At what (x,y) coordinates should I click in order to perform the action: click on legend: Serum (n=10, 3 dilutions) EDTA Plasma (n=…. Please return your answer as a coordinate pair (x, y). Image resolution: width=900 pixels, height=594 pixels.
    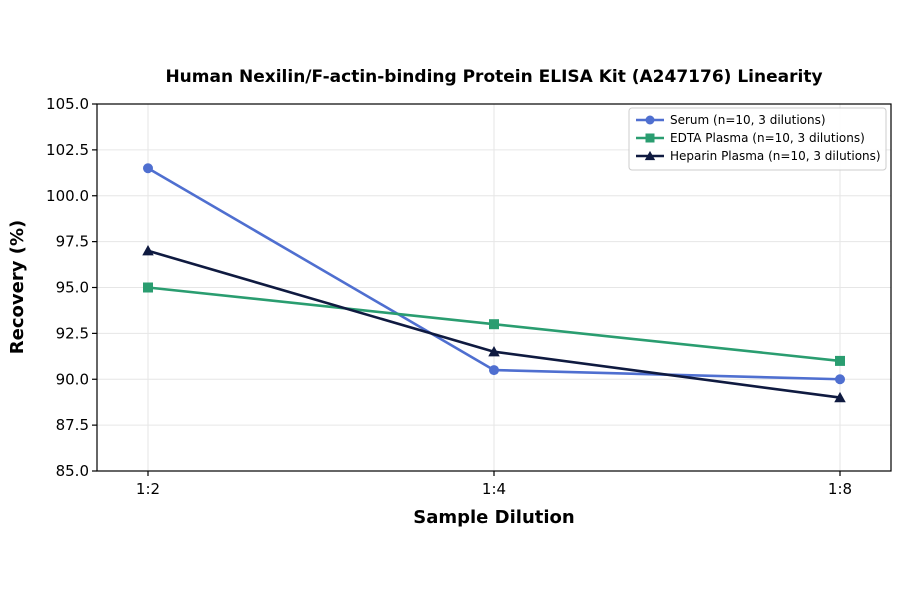
    Looking at the image, I should click on (757, 139).